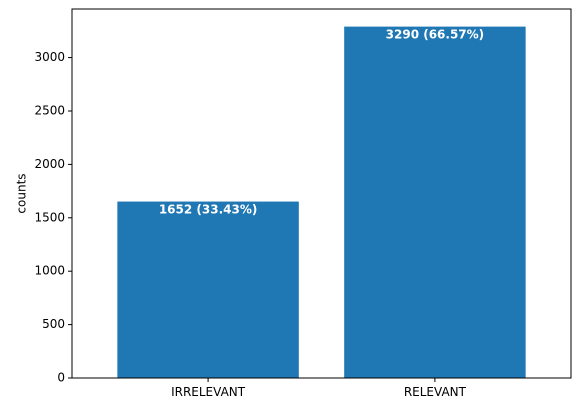 The height and width of the screenshot is (413, 580). What do you see at coordinates (49, 164) in the screenshot?
I see `y-tick-label: 2000` at bounding box center [49, 164].